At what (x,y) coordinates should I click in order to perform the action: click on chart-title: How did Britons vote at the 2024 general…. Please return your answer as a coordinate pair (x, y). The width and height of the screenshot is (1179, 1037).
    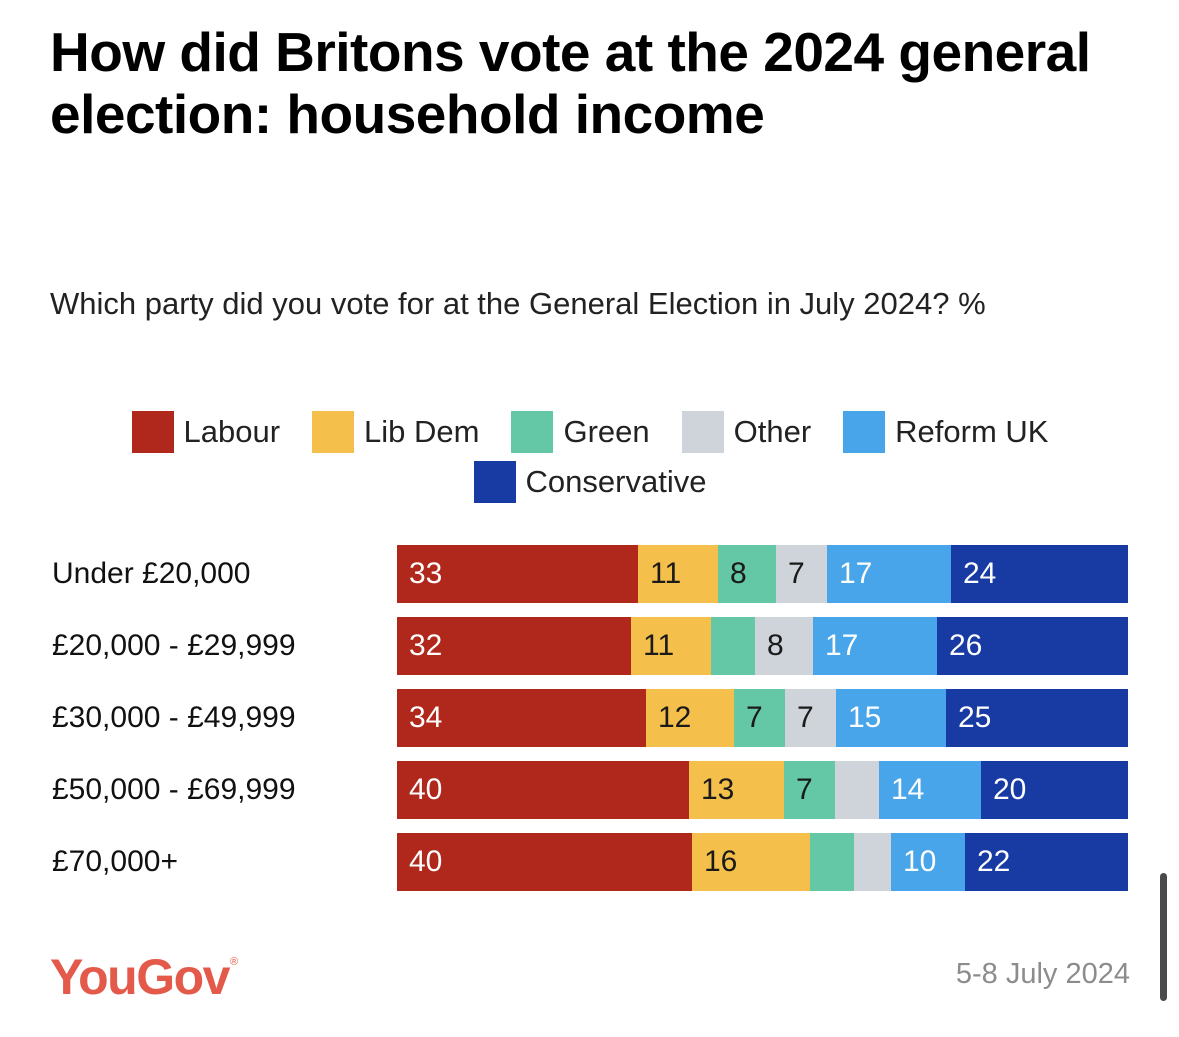
    Looking at the image, I should click on (570, 83).